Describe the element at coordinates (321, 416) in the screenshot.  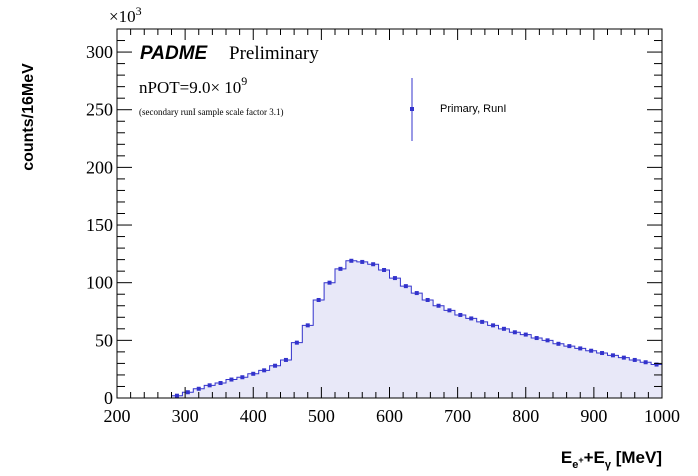
I see `x-tick-label: 500` at that location.